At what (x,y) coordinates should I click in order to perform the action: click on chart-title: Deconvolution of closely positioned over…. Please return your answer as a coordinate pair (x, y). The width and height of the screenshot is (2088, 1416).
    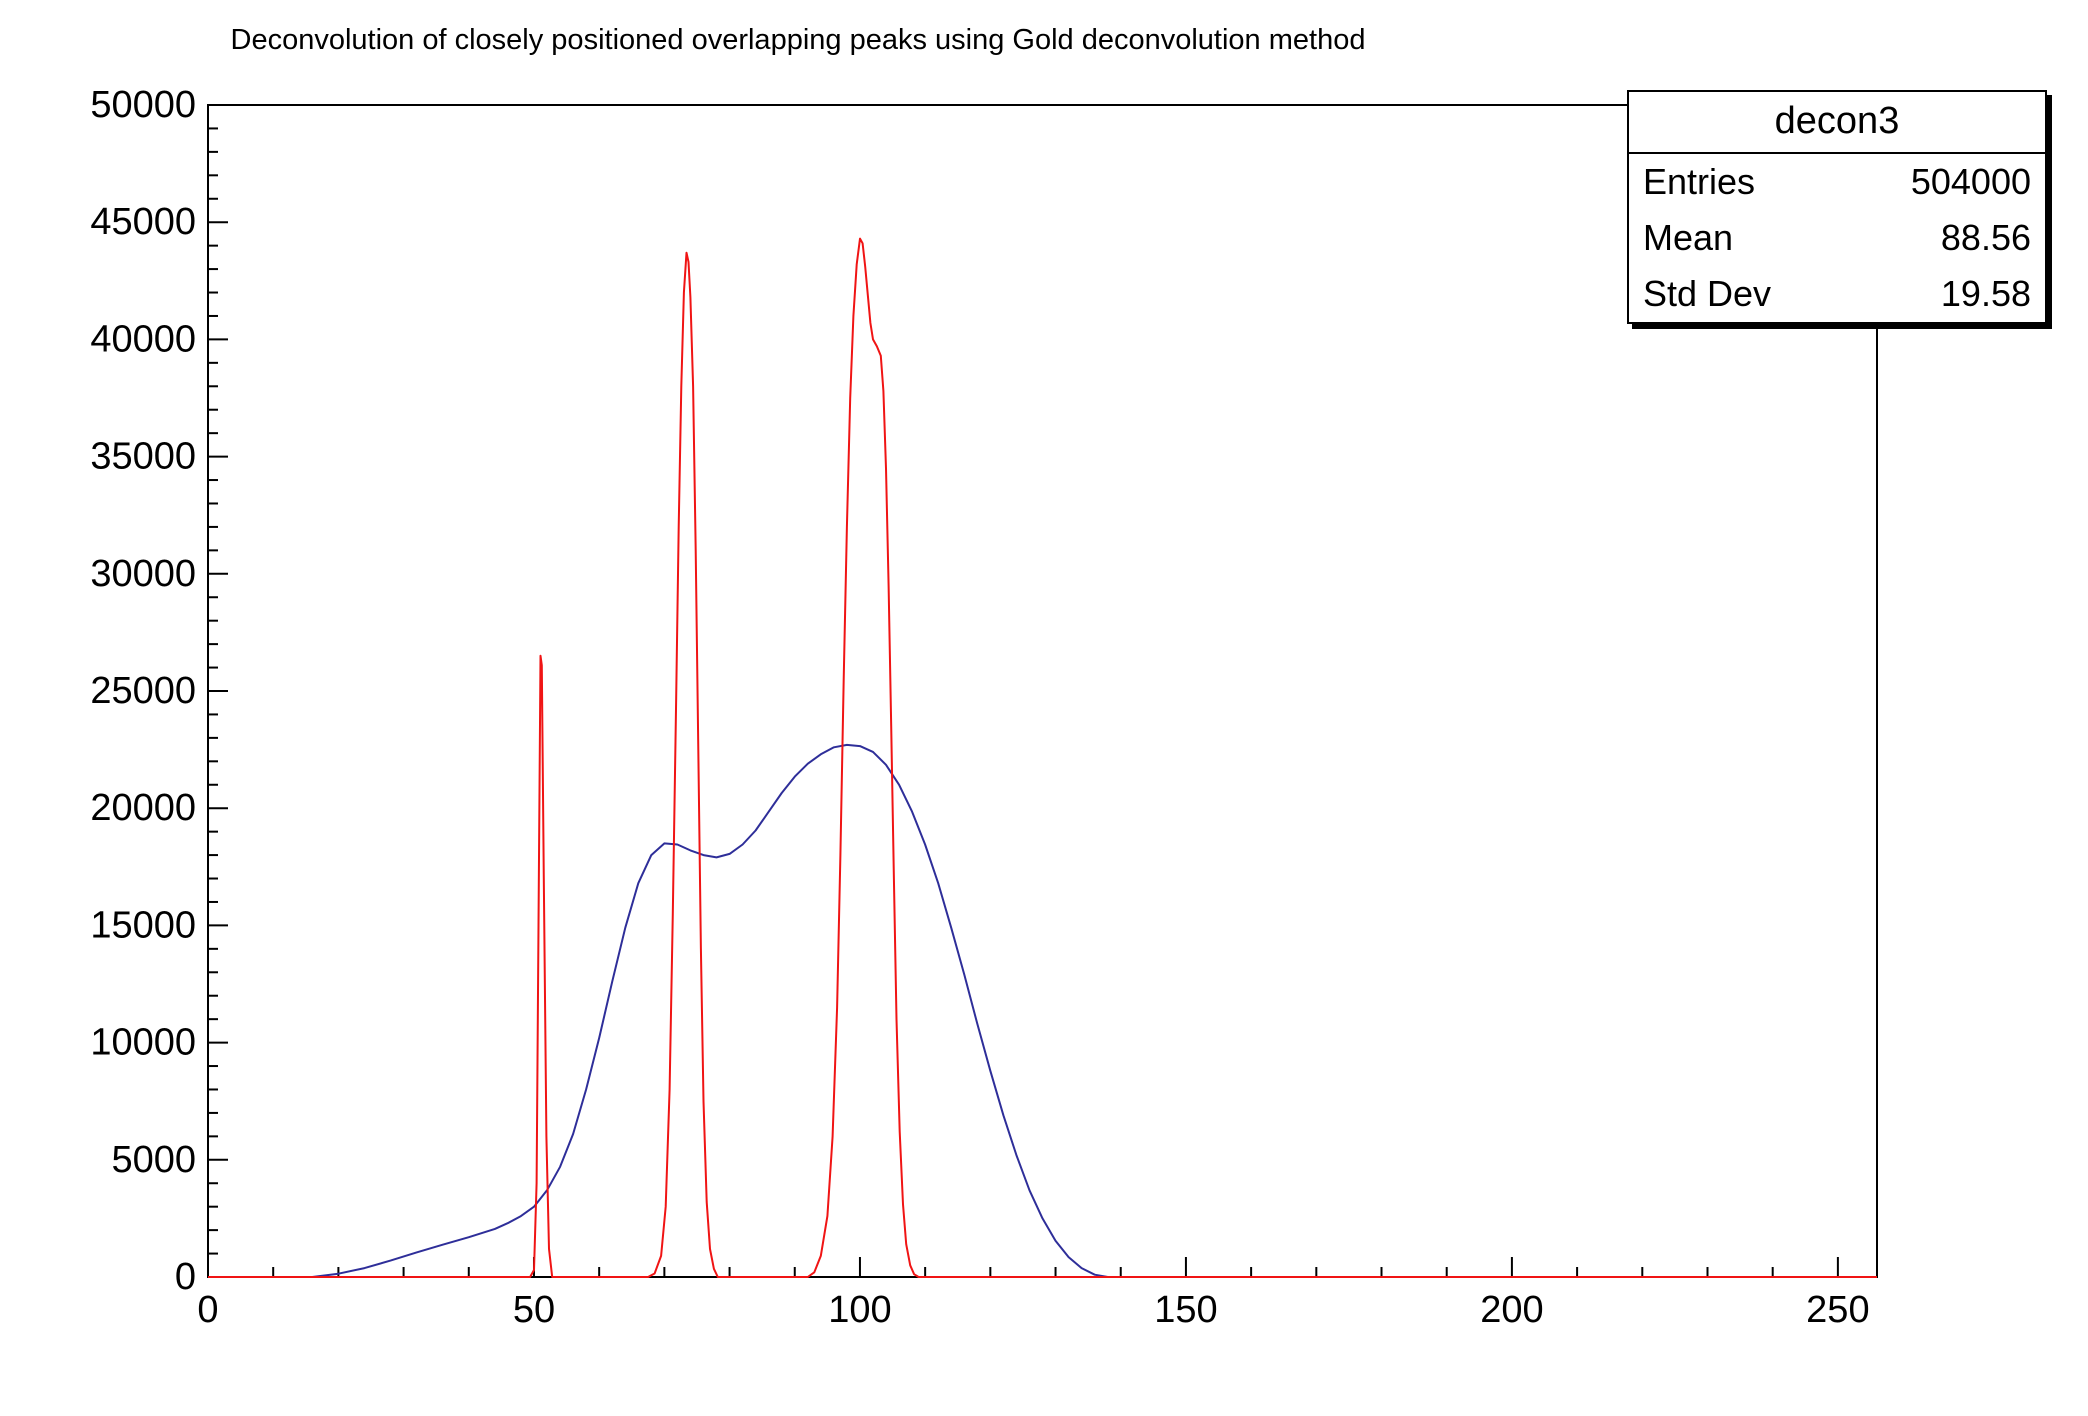
    Looking at the image, I should click on (798, 40).